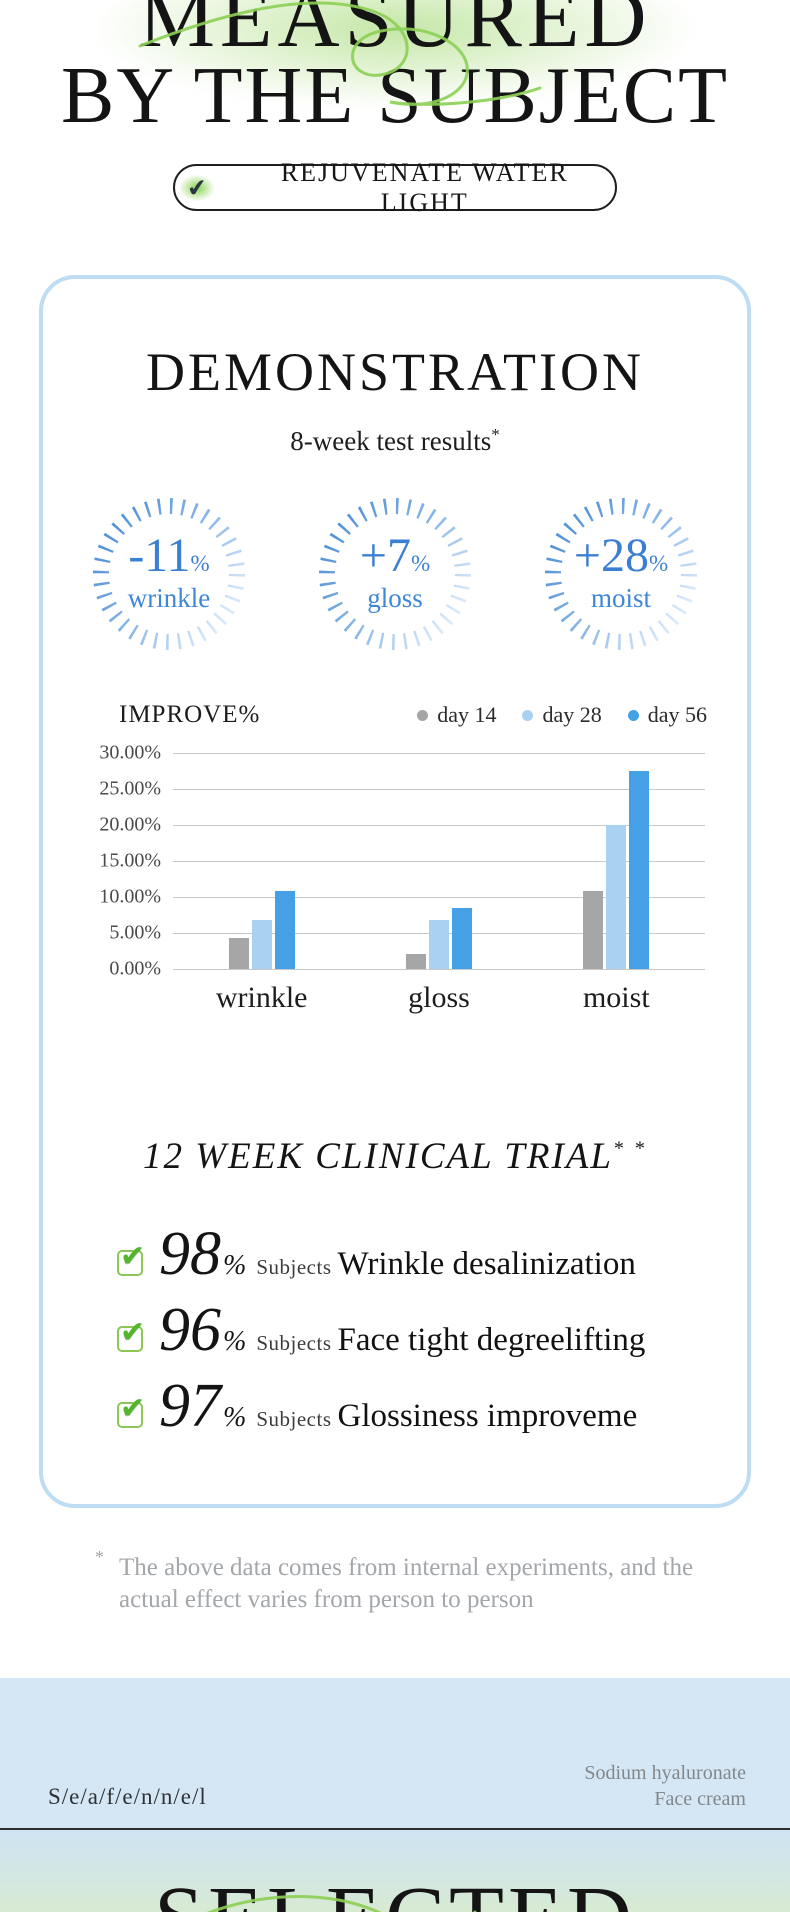 This screenshot has height=1912, width=790. I want to click on chart-title: IMPROVE%, so click(190, 714).